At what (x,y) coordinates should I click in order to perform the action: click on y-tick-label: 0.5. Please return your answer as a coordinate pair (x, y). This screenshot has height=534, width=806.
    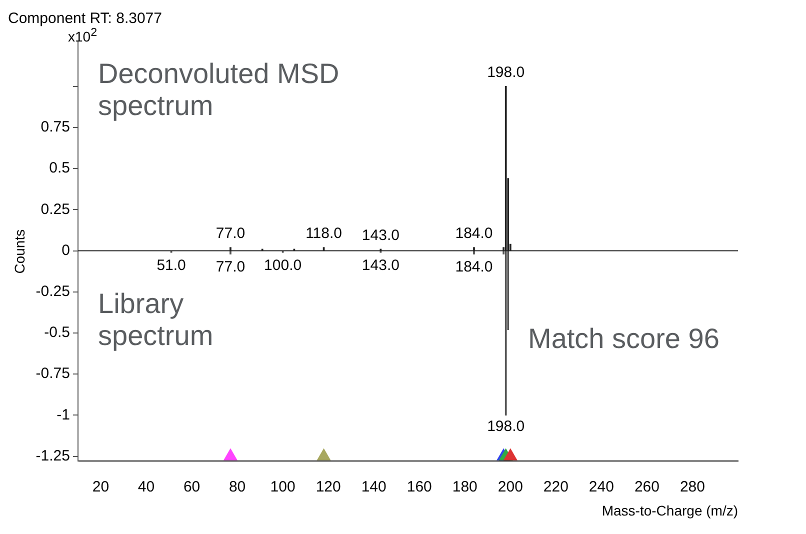
    Looking at the image, I should click on (59, 168).